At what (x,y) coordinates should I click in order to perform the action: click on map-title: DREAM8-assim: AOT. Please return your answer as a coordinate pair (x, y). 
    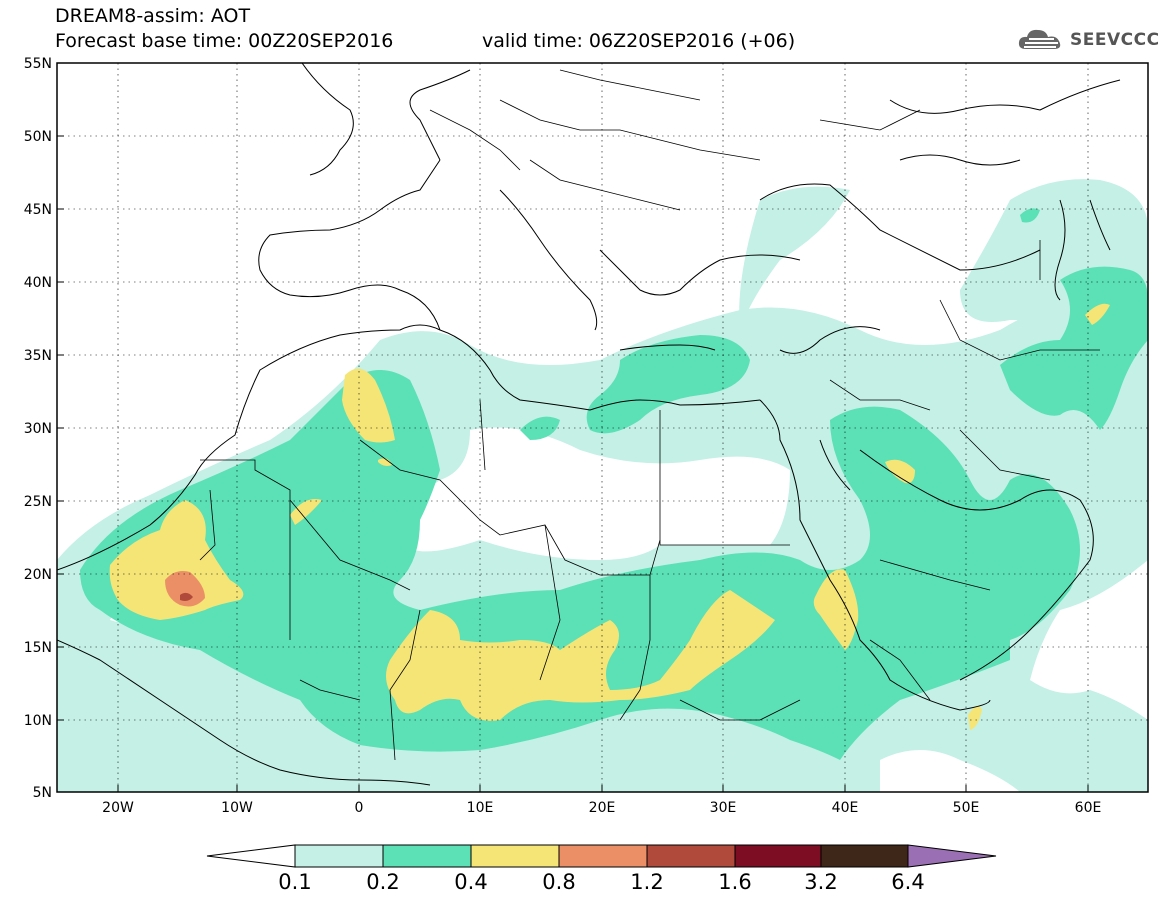
    Looking at the image, I should click on (153, 16).